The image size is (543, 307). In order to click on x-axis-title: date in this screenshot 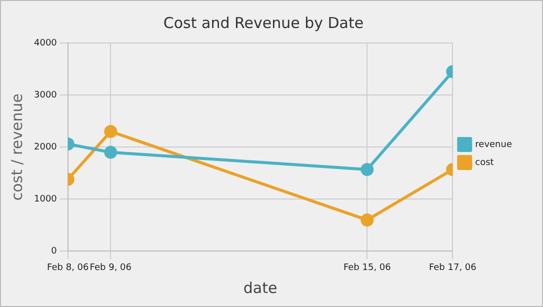, I will do `click(260, 287)`.